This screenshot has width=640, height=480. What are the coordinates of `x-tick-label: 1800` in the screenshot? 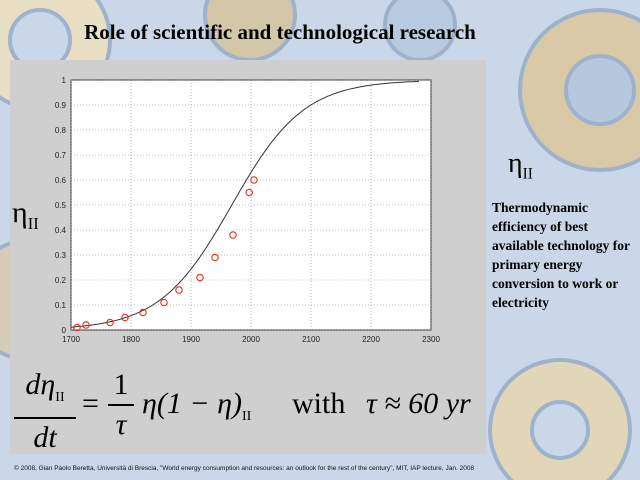 It's located at (131, 339).